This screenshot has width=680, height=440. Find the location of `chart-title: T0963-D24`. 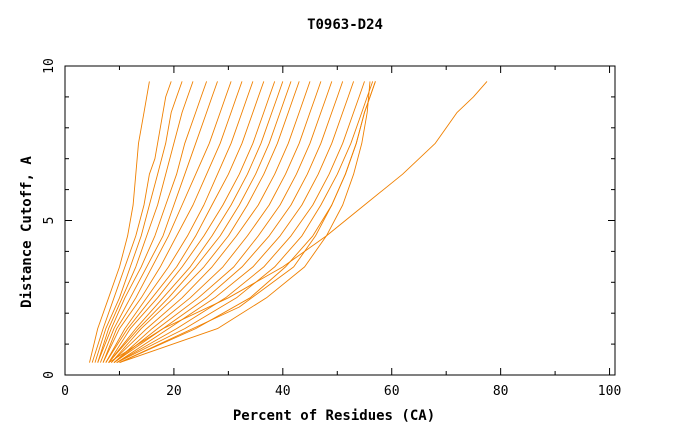

chart-title: T0963-D24 is located at coordinates (345, 25).